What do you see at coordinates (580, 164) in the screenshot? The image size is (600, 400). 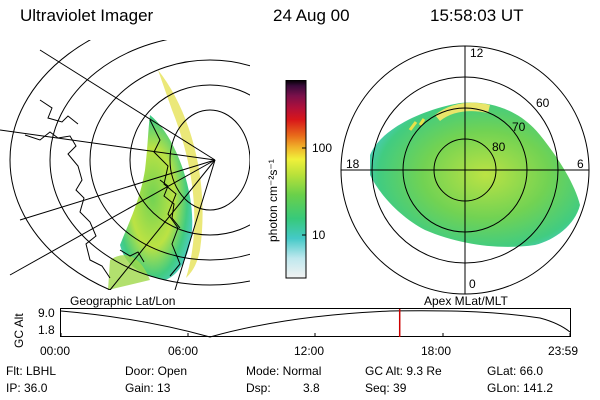 I see `mlt-6: 6` at bounding box center [580, 164].